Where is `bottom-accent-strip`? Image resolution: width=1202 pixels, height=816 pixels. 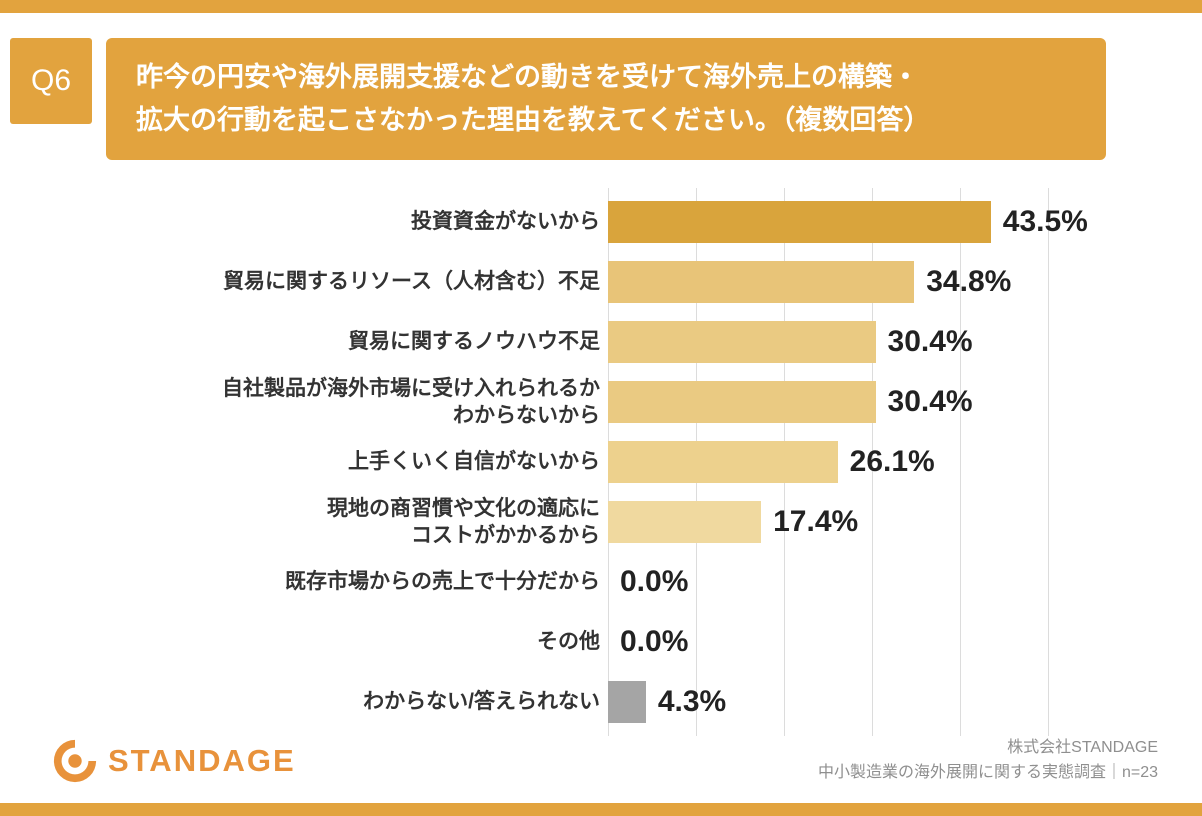
bottom-accent-strip is located at coordinates (601, 809).